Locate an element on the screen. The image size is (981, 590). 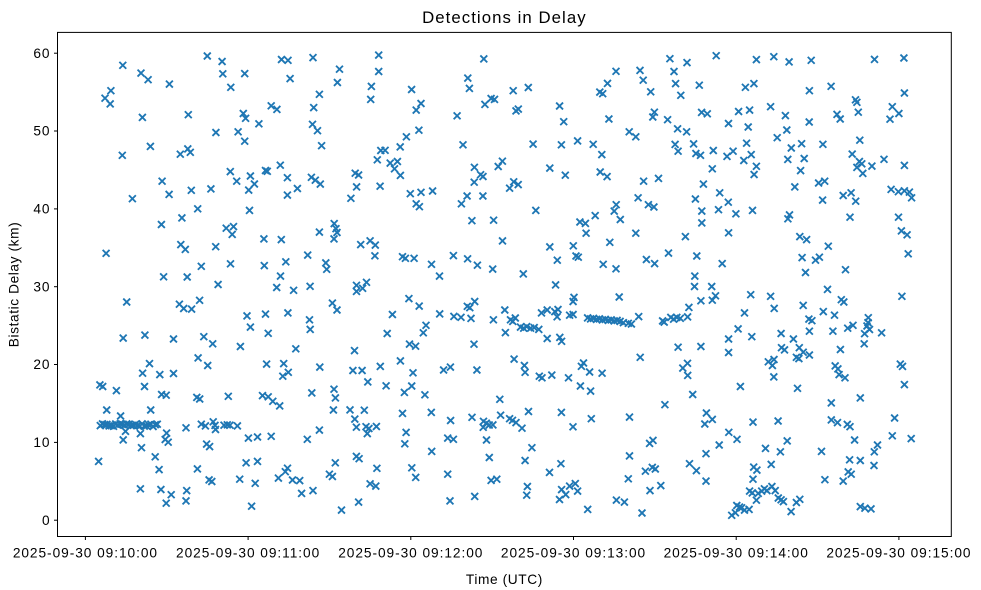
svg-text: 0 is located at coordinates (46, 520).